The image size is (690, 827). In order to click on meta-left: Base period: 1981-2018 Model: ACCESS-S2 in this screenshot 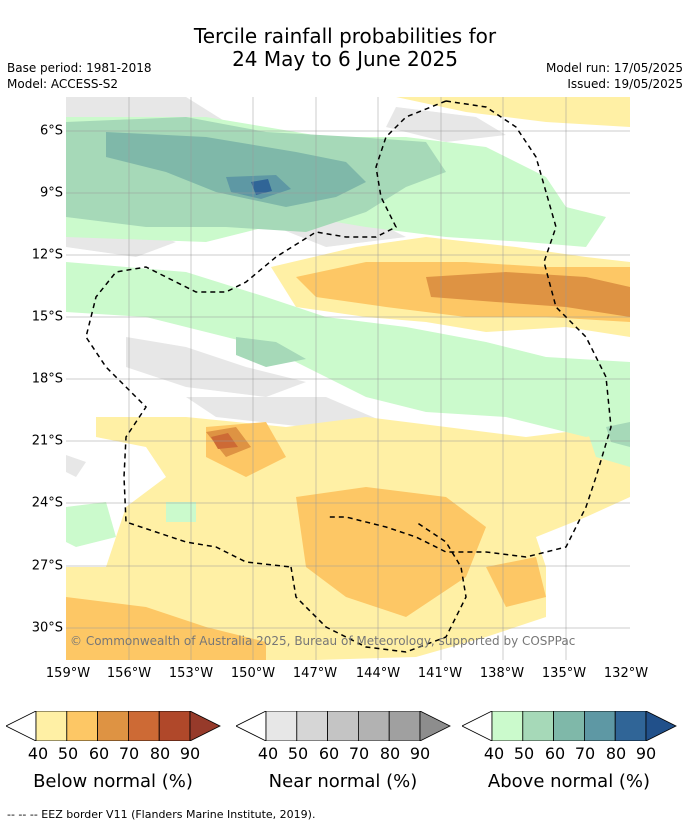, I will do `click(79, 76)`.